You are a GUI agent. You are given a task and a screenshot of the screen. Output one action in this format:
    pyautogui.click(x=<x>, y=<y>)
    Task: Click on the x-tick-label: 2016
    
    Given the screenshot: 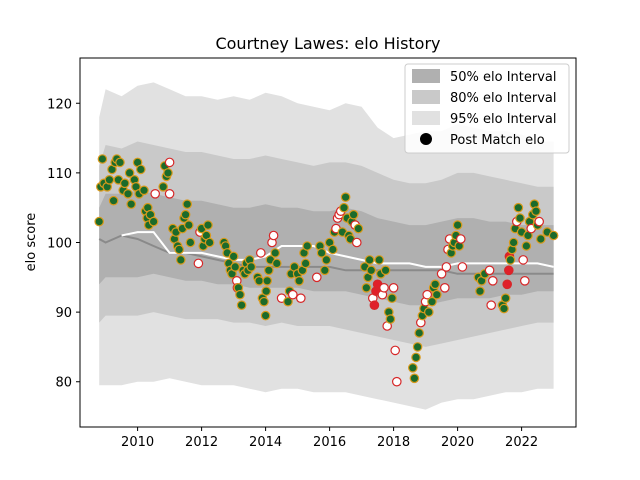 What is the action you would take?
    pyautogui.click(x=329, y=442)
    